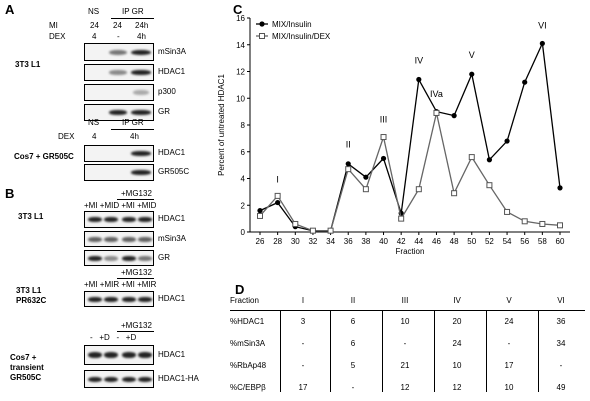 The image size is (590, 401). I want to click on lanes-label-2: +MI +MIR +MI +MIR, so click(120, 284).